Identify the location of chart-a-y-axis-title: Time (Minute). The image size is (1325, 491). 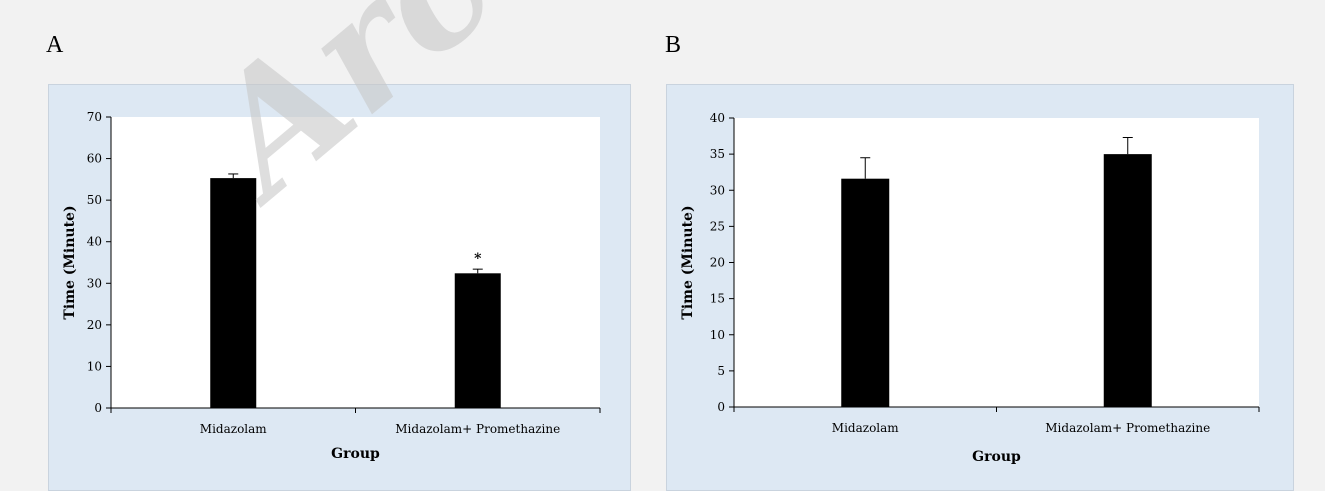
(70, 262).